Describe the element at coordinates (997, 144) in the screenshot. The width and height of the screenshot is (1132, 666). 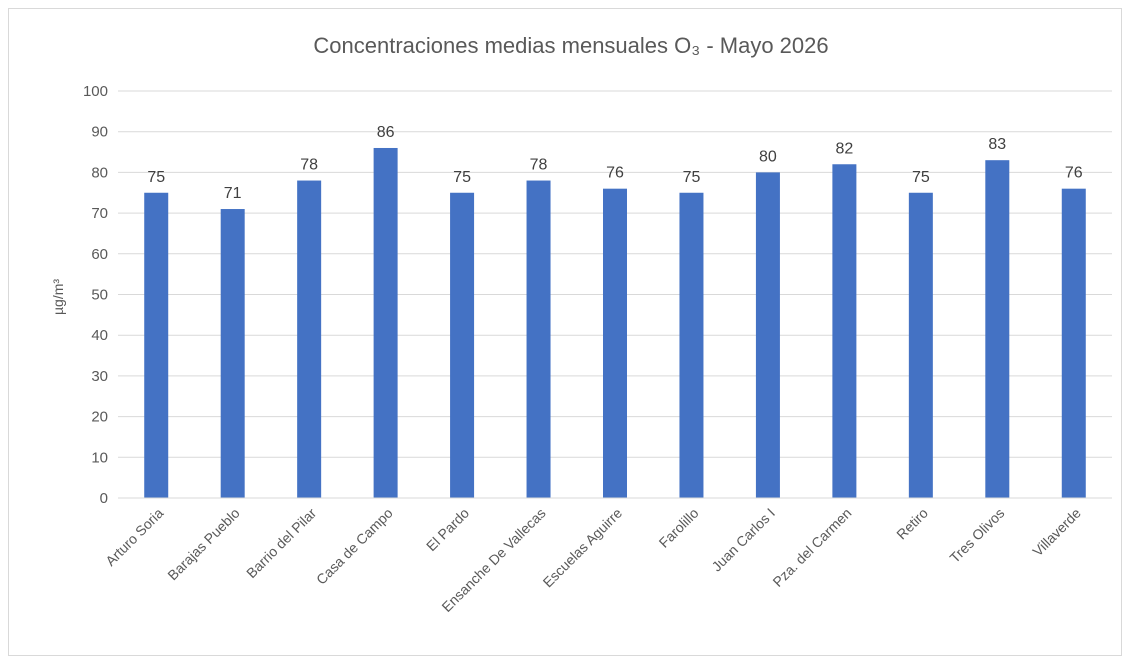
I see `data-label: 83` at that location.